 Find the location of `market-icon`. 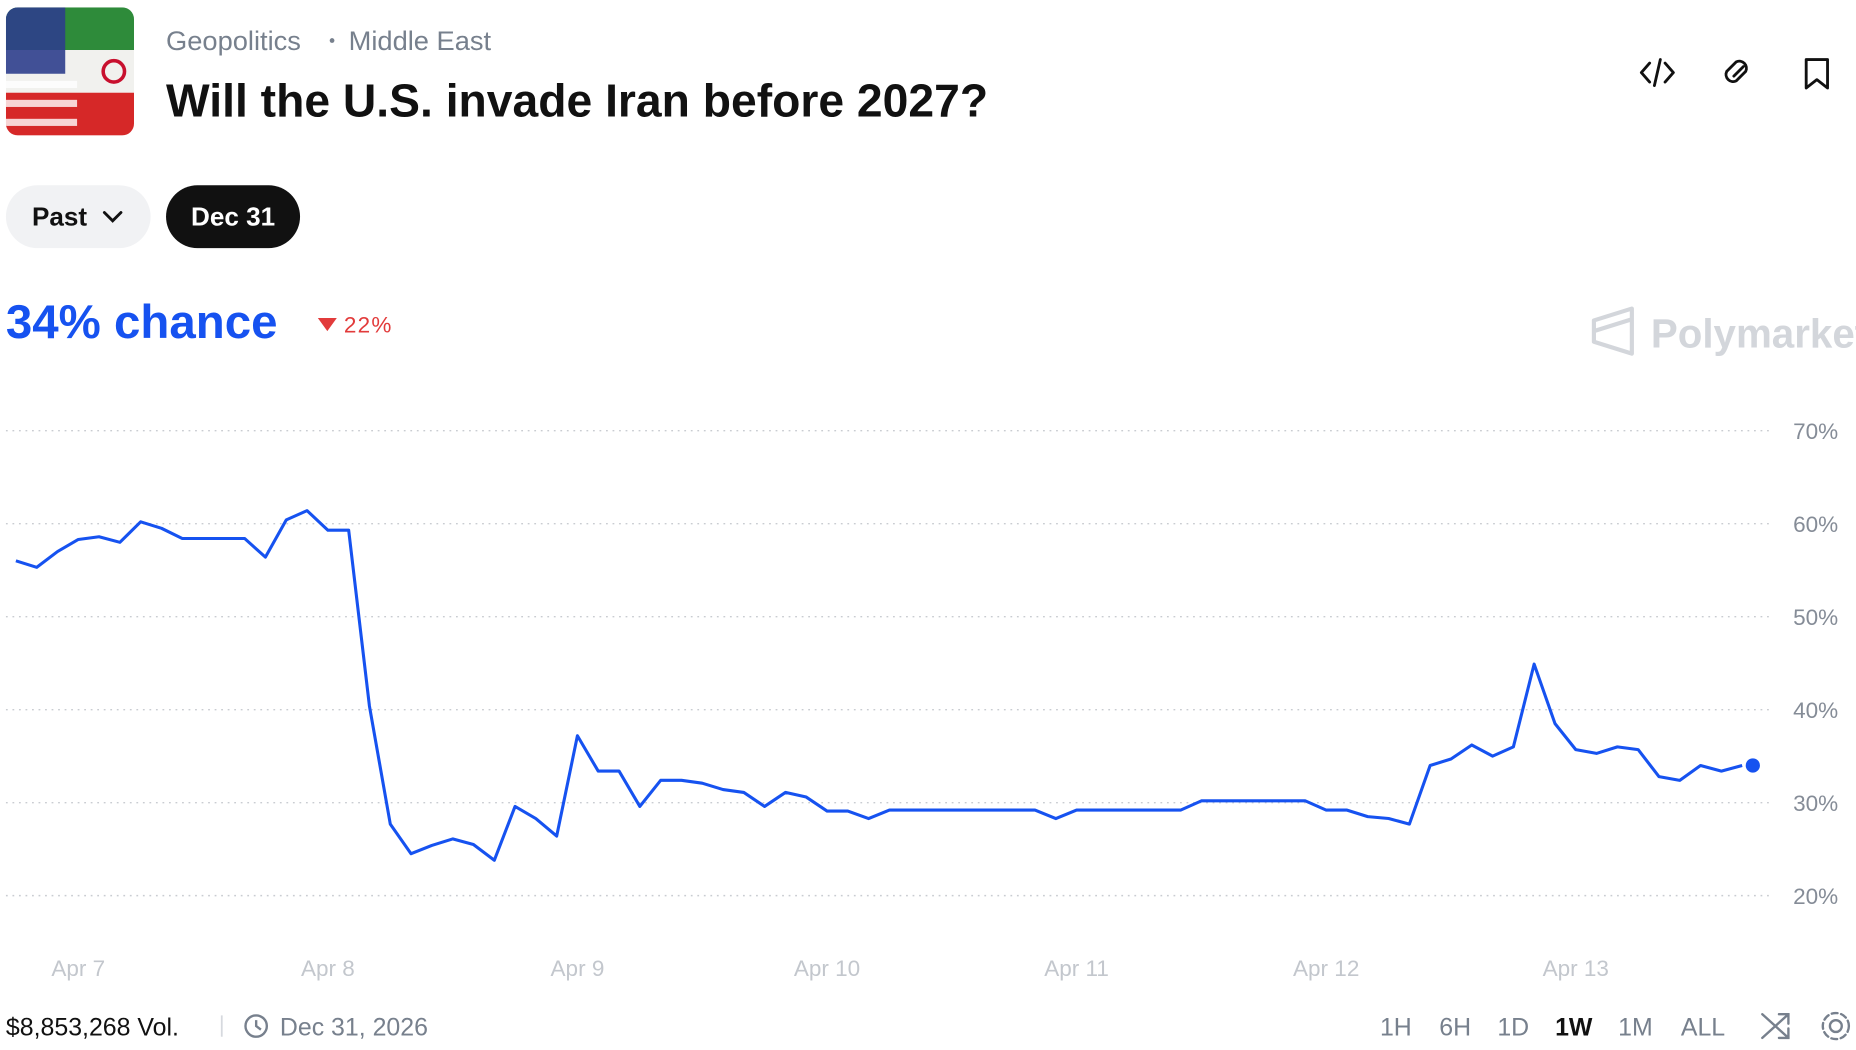

market-icon is located at coordinates (70, 71).